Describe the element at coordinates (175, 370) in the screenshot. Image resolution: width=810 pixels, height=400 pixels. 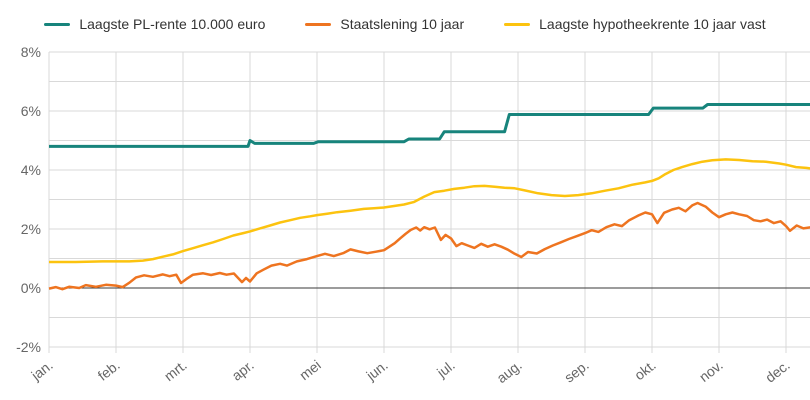
I see `x-axis-label: mrt.` at that location.